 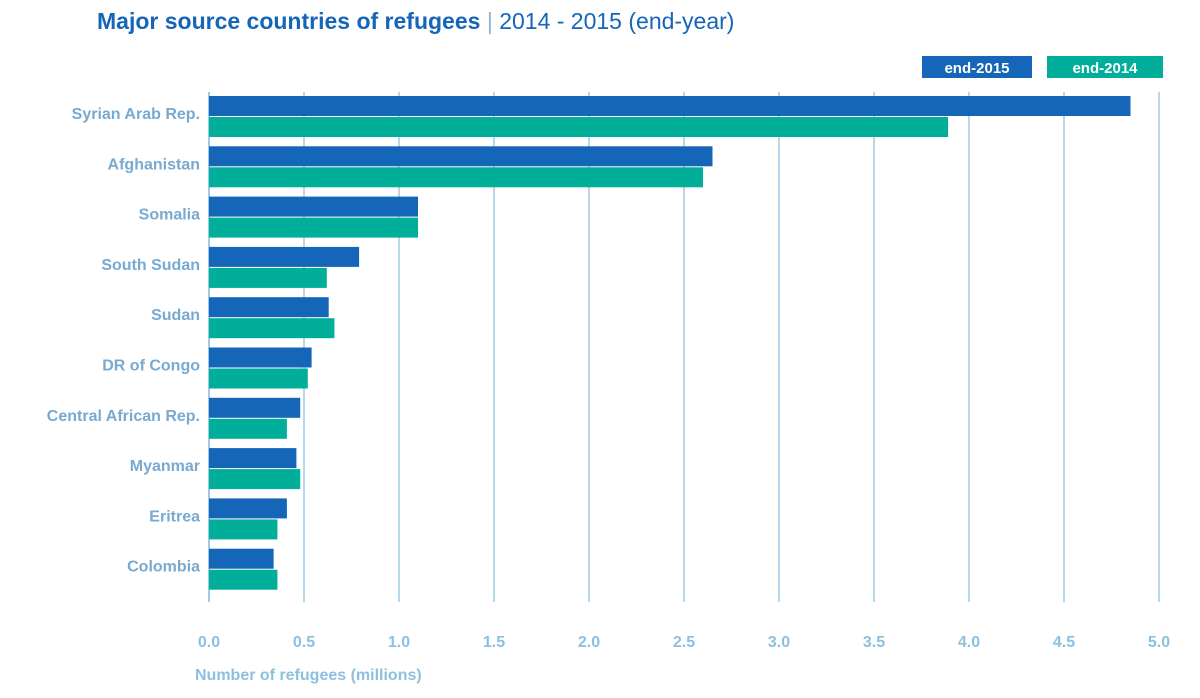 I want to click on category-label: Syrian Arab Rep., so click(x=136, y=114).